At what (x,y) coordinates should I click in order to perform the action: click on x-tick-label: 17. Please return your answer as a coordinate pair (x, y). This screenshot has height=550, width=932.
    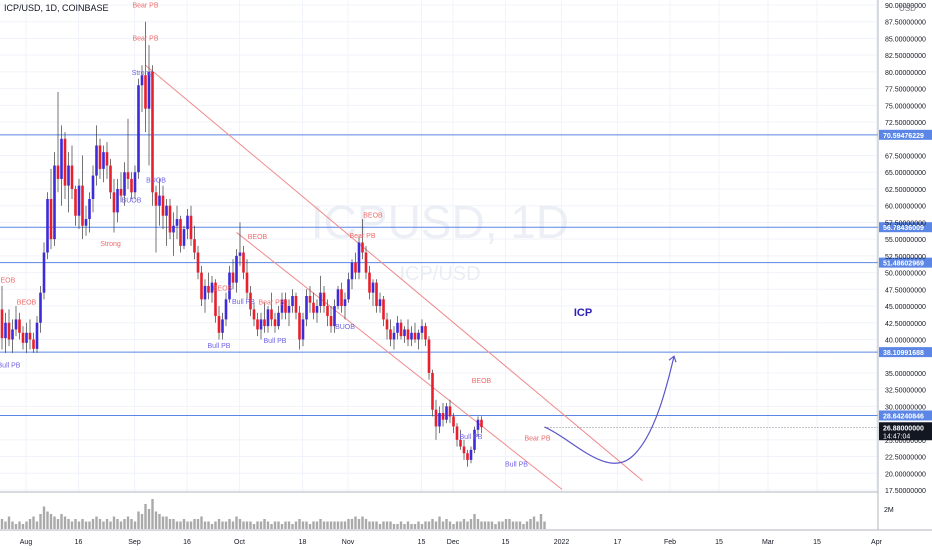
    Looking at the image, I should click on (618, 542).